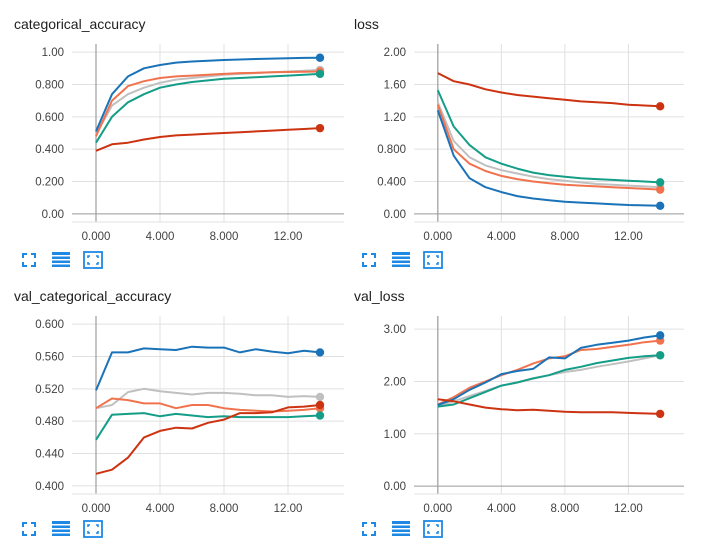 This screenshot has height=551, width=707. Describe the element at coordinates (395, 85) in the screenshot. I see `y-tick-label: 1.60` at that location.